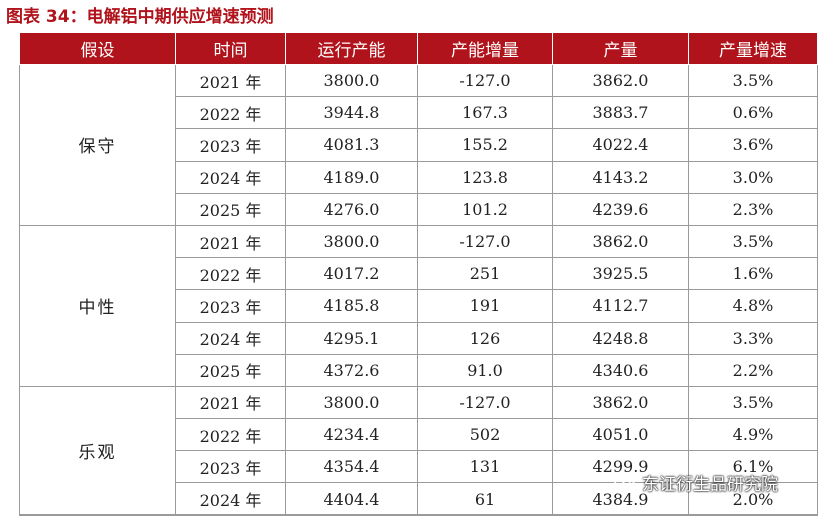 The image size is (837, 519). I want to click on table-row: 2022 年 4017.2 251 3925.5 1.6%, so click(419, 274).